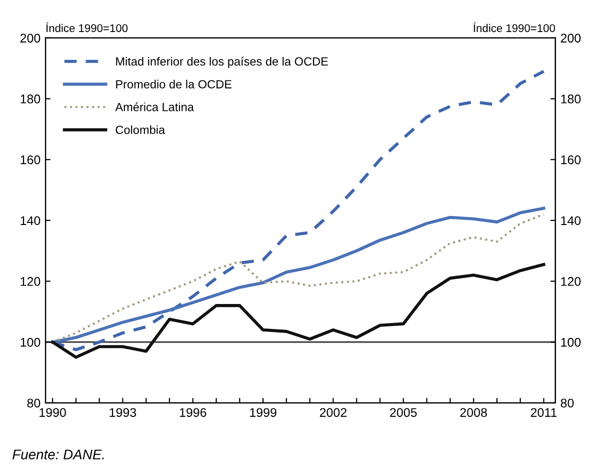  I want to click on x-tick-label: 1999, so click(263, 412).